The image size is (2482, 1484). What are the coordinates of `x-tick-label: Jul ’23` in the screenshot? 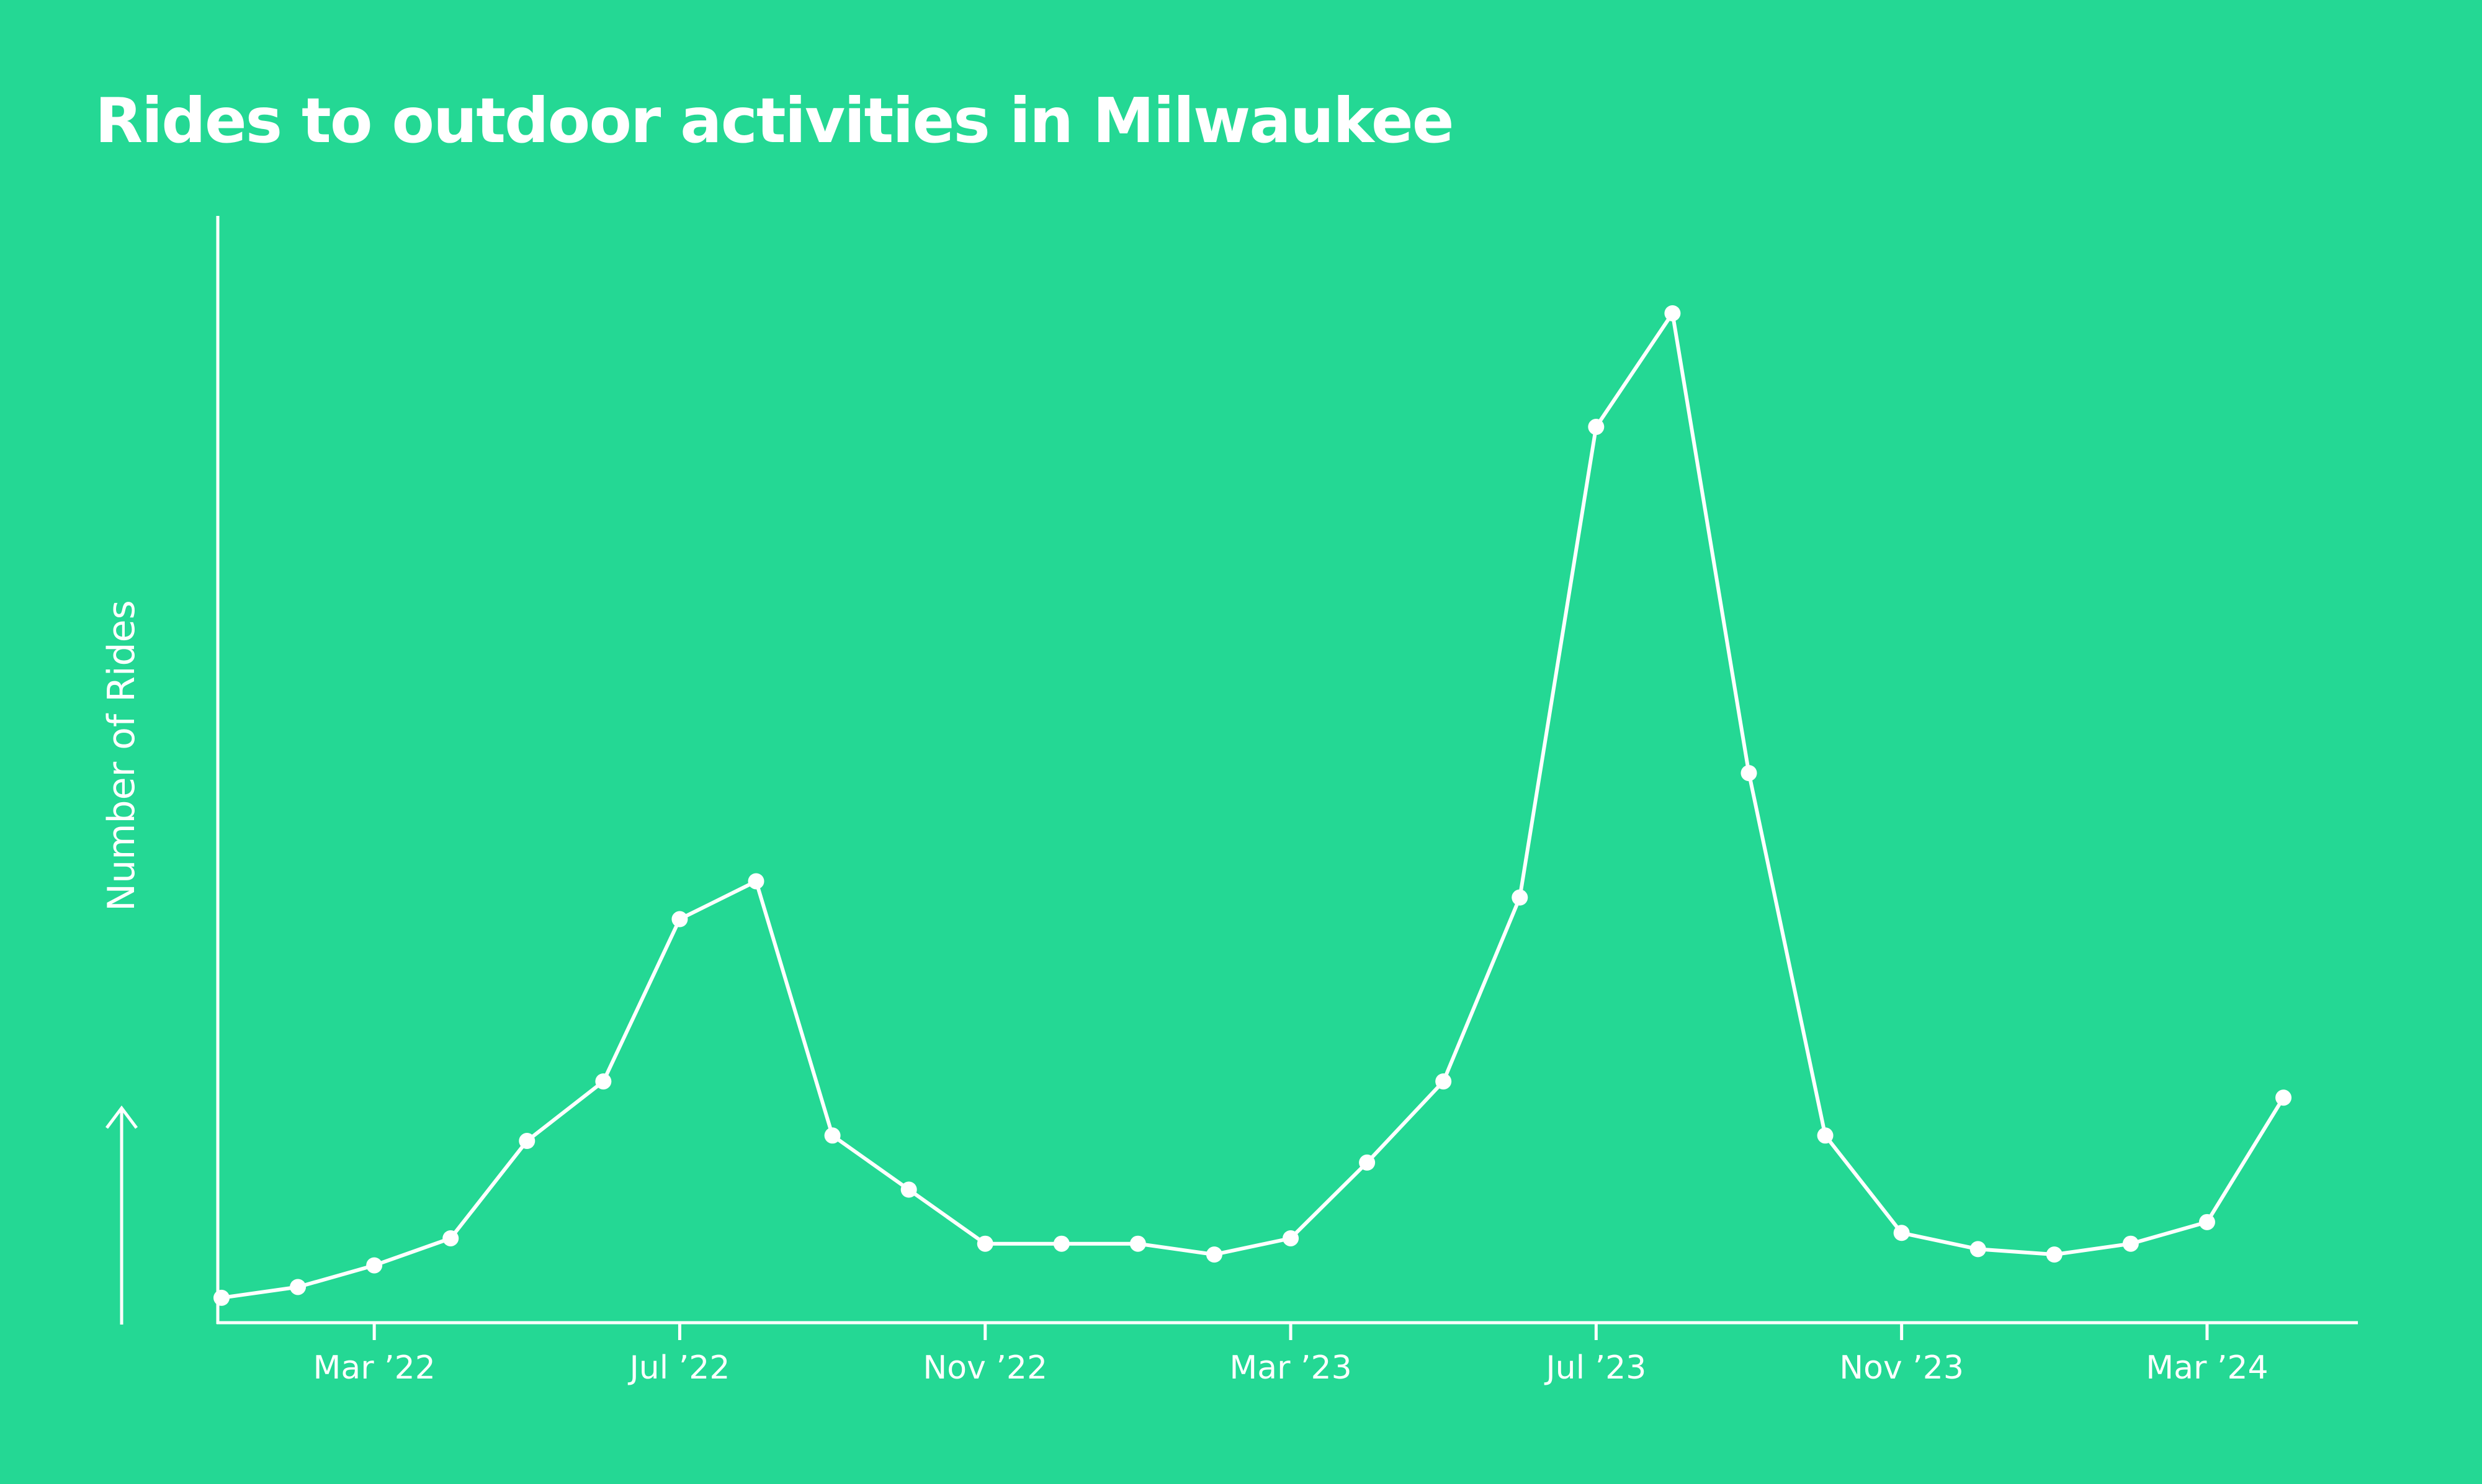 It's located at (1595, 1368).